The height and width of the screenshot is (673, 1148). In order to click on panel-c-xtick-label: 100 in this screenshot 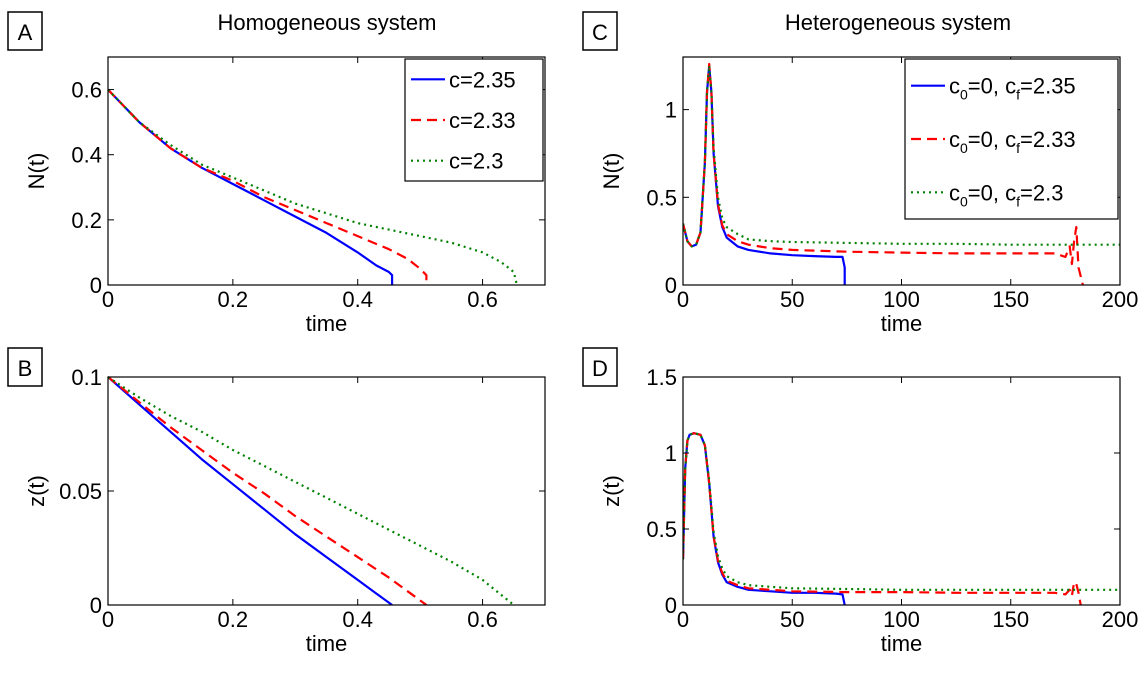, I will do `click(901, 299)`.